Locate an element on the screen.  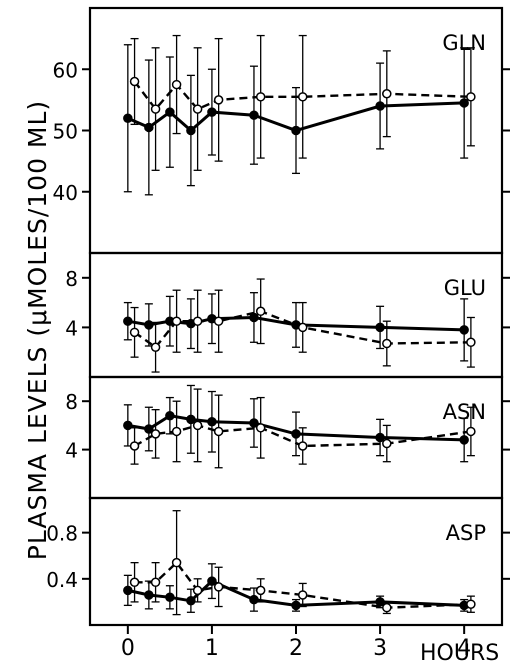
y-tick-label: 0.8 is located at coordinates (62, 534).